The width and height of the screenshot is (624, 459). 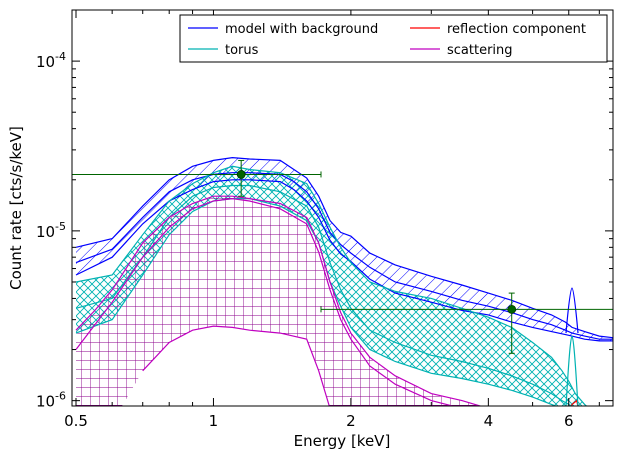 I want to click on torus-line-peak, so click(x=572, y=370).